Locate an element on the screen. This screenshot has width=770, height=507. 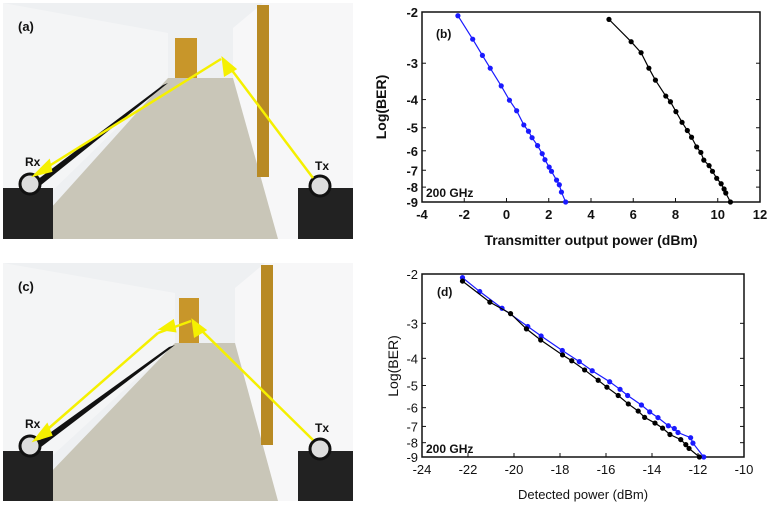
rx-lens-icon is located at coordinates (30, 184).